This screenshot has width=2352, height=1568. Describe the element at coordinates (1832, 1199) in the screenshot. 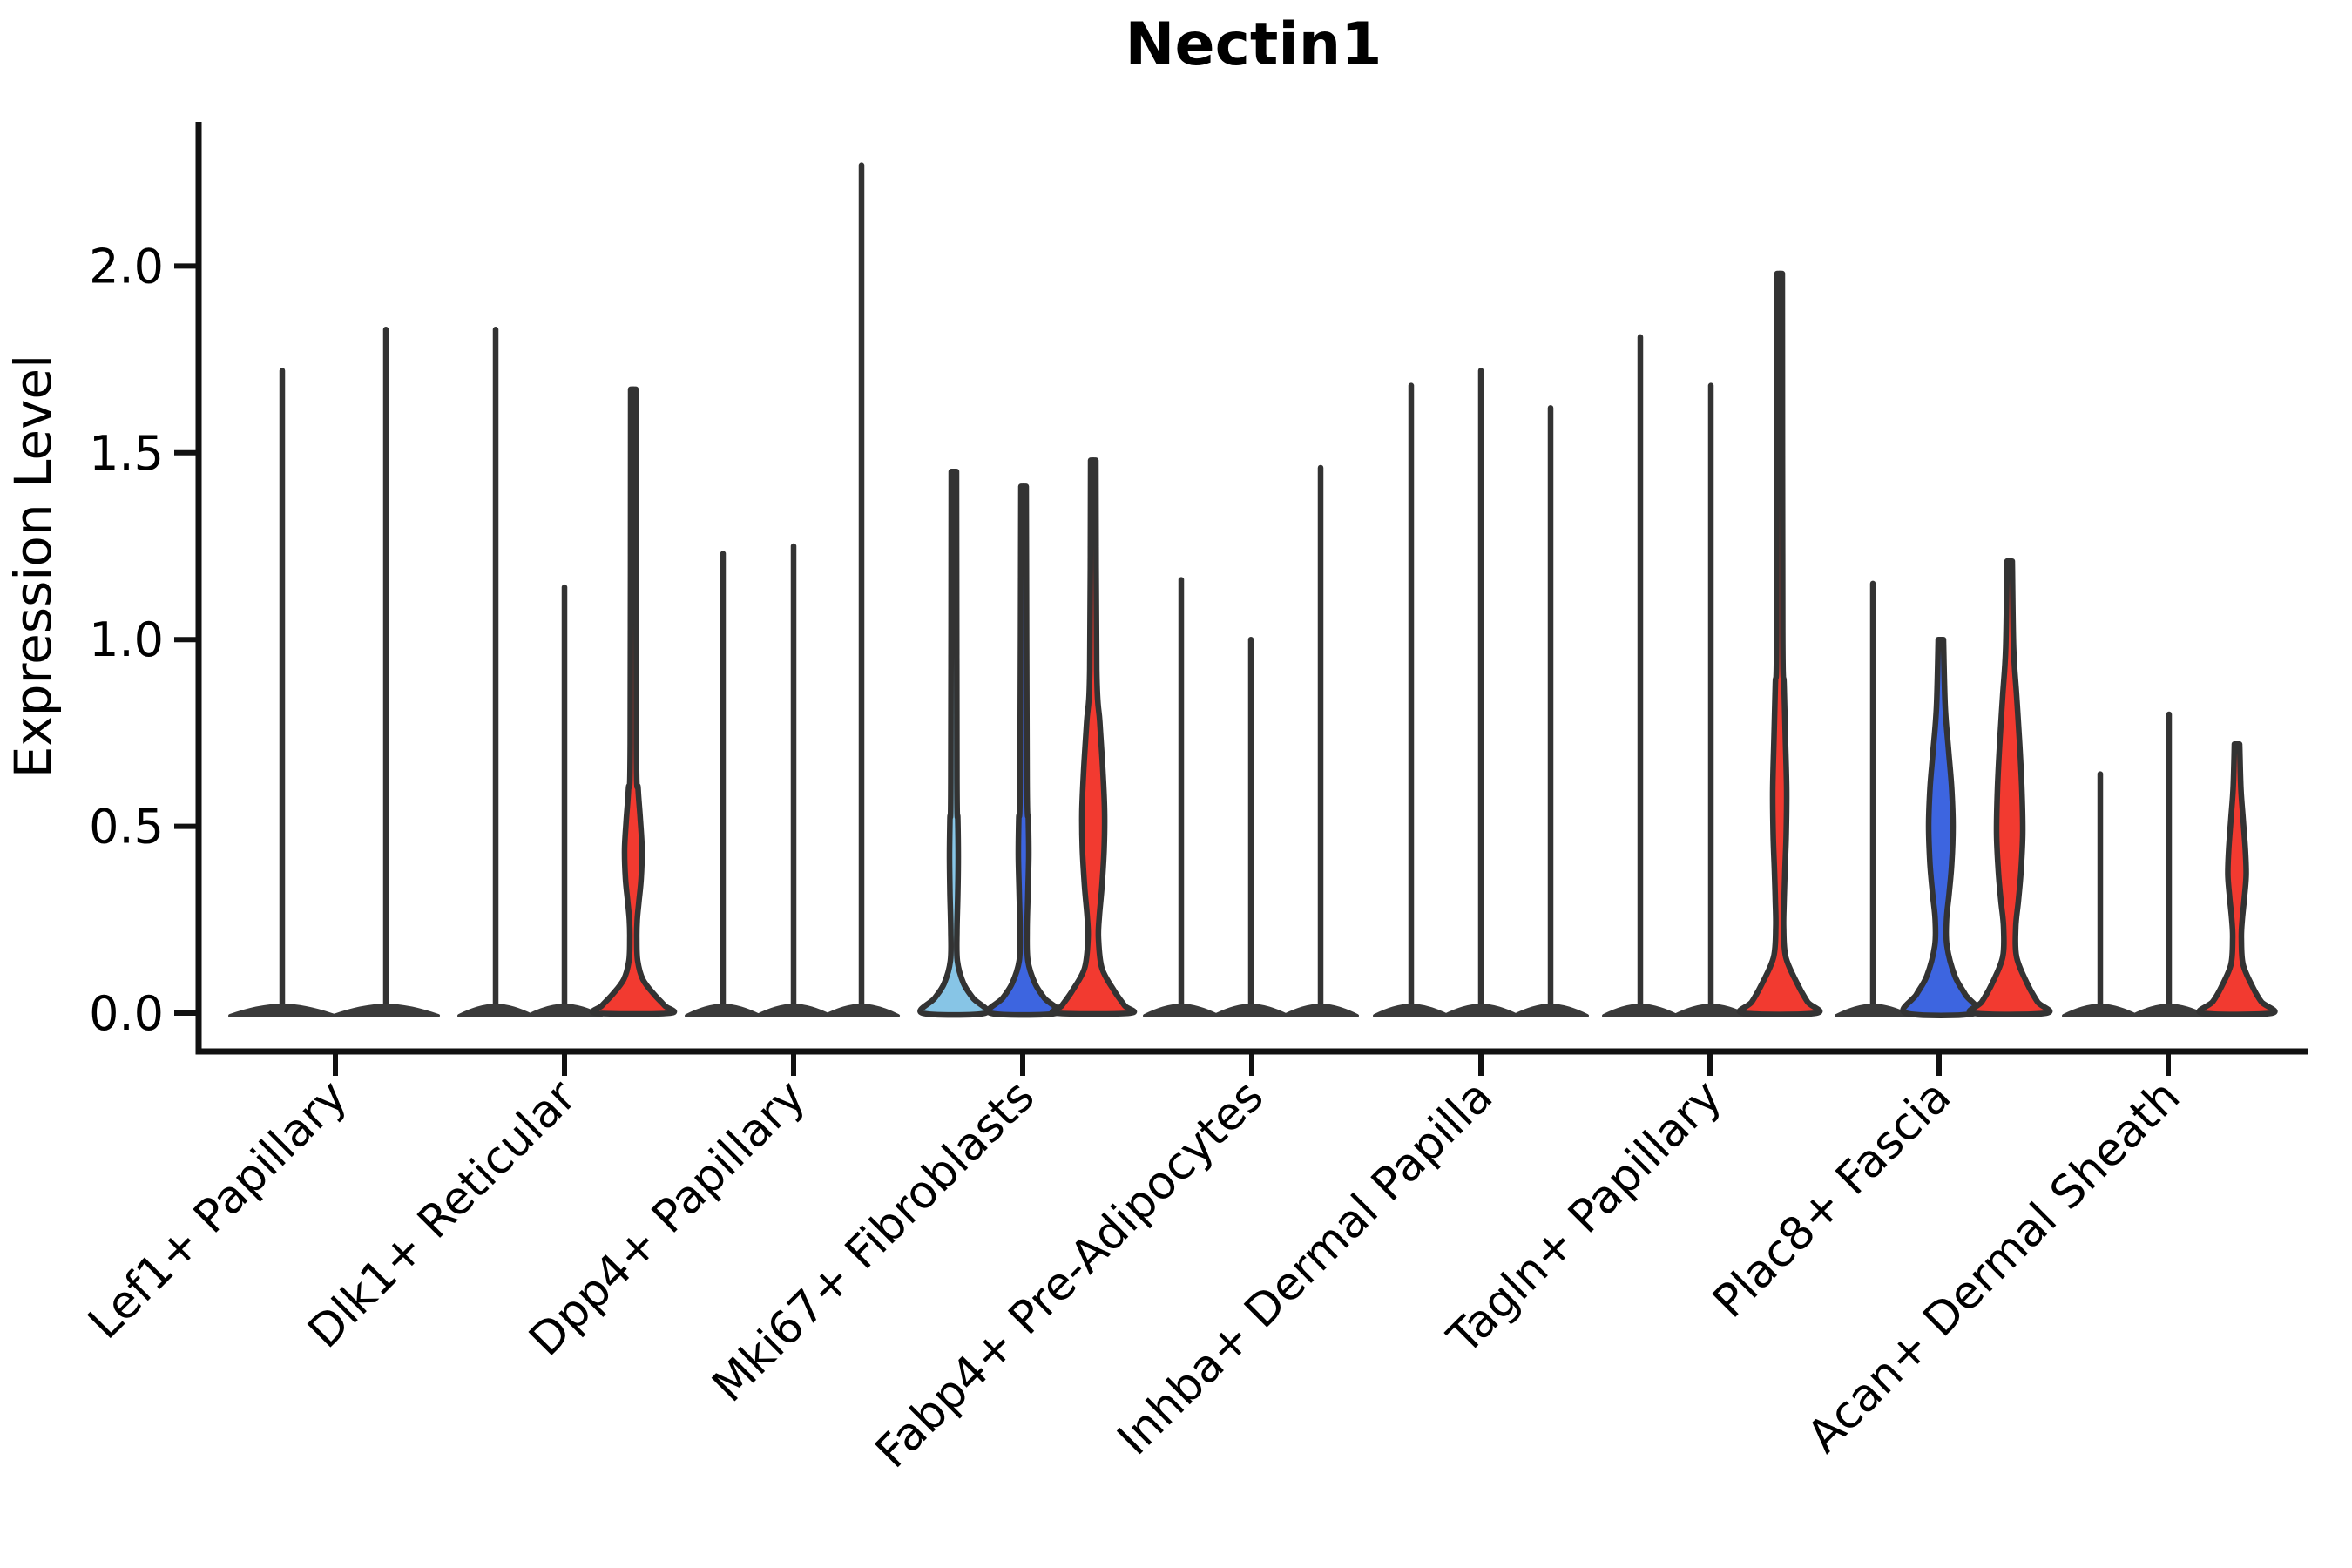

I see `x-tick-label: Plac8+ Fascia` at that location.